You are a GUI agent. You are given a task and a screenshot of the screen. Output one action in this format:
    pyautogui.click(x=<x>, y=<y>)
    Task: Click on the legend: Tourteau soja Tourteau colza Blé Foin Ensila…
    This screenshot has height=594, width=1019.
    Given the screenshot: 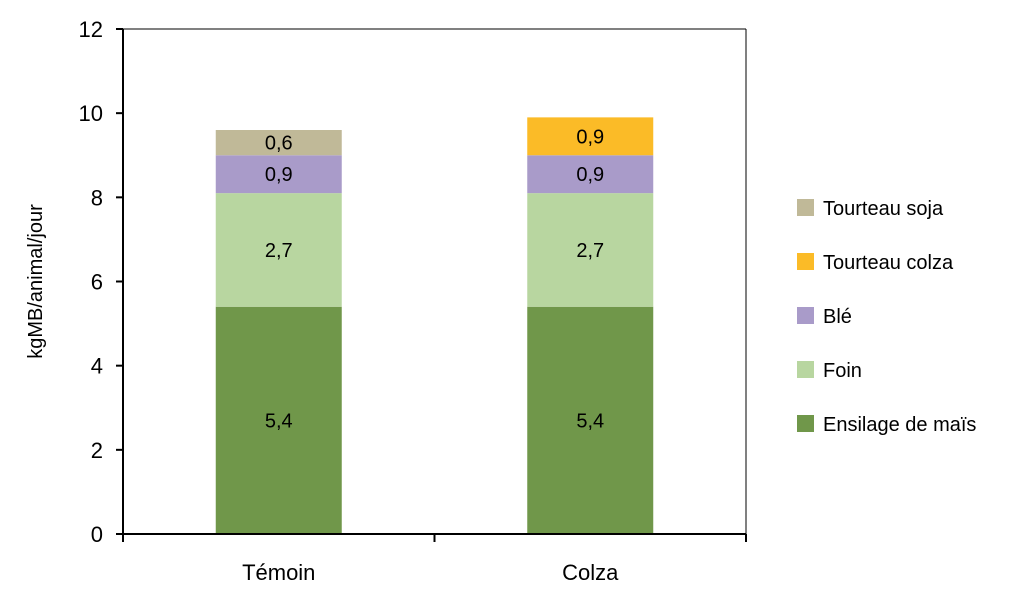 What is the action you would take?
    pyautogui.click(x=886, y=317)
    